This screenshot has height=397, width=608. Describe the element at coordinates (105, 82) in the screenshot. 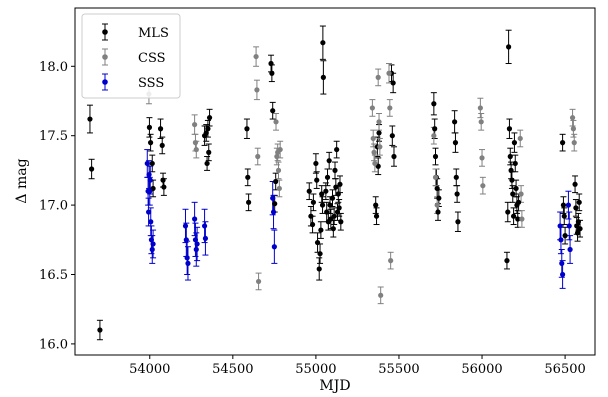

I see `legend-sss-marker` at that location.